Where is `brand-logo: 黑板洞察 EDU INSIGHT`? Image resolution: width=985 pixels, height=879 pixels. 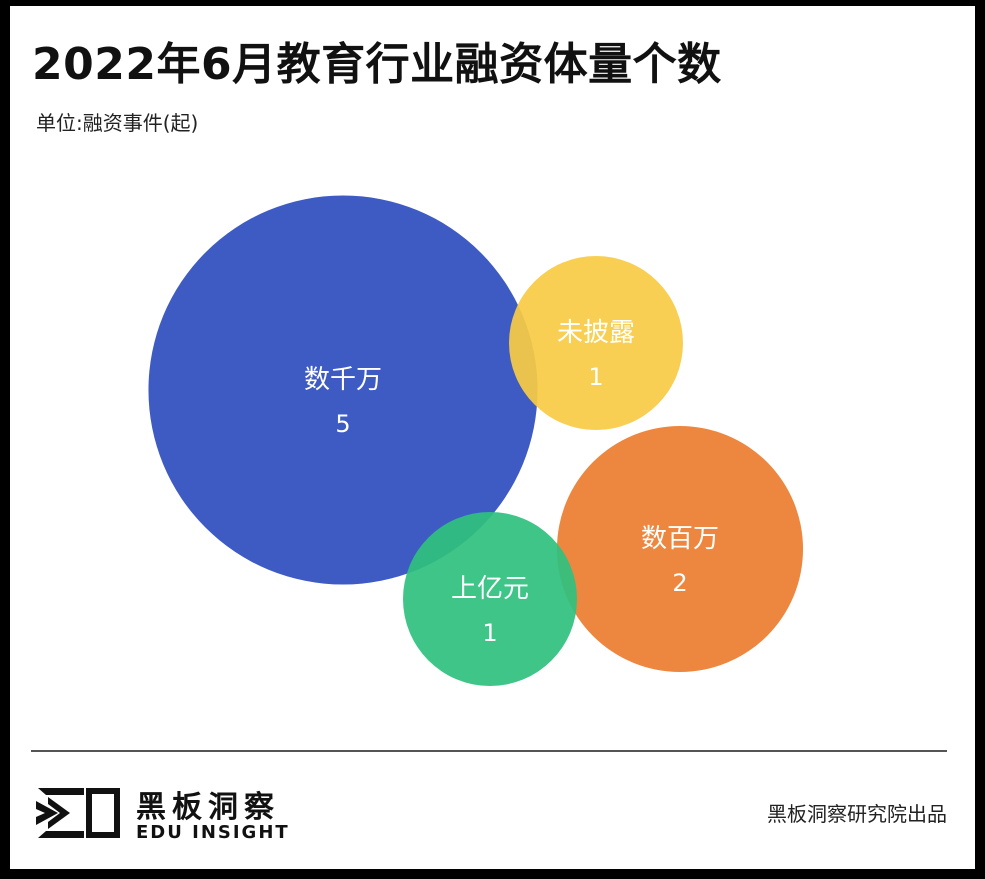 brand-logo: 黑板洞察 EDU INSIGHT is located at coordinates (164, 814).